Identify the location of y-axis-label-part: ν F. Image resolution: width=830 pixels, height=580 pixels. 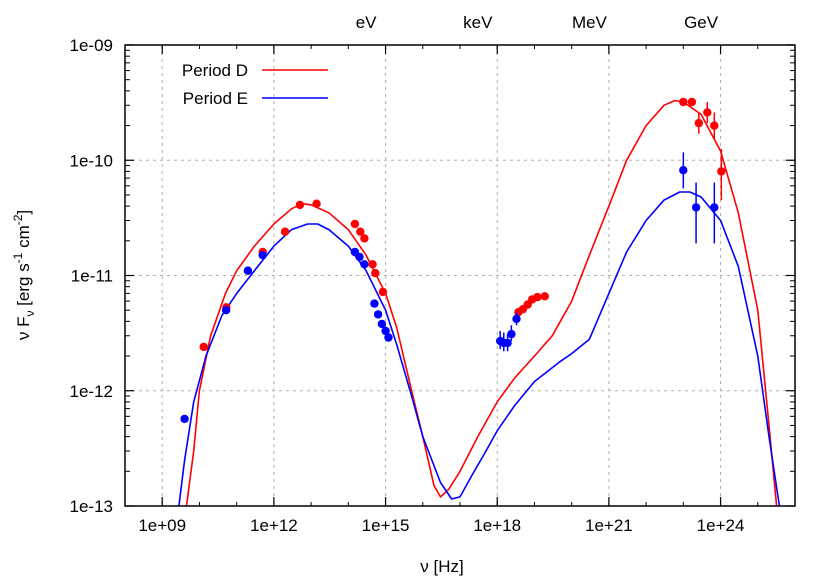
(23, 329).